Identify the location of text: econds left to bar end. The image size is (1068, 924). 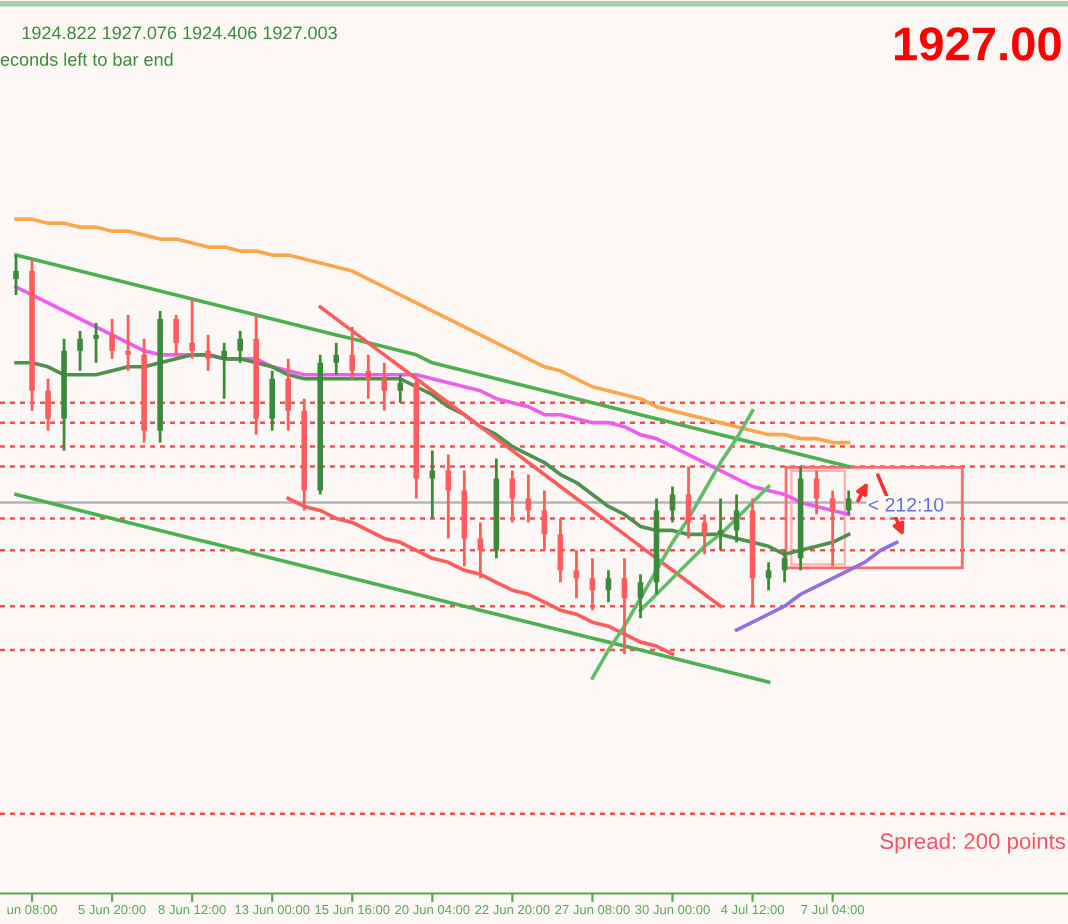
(86, 59).